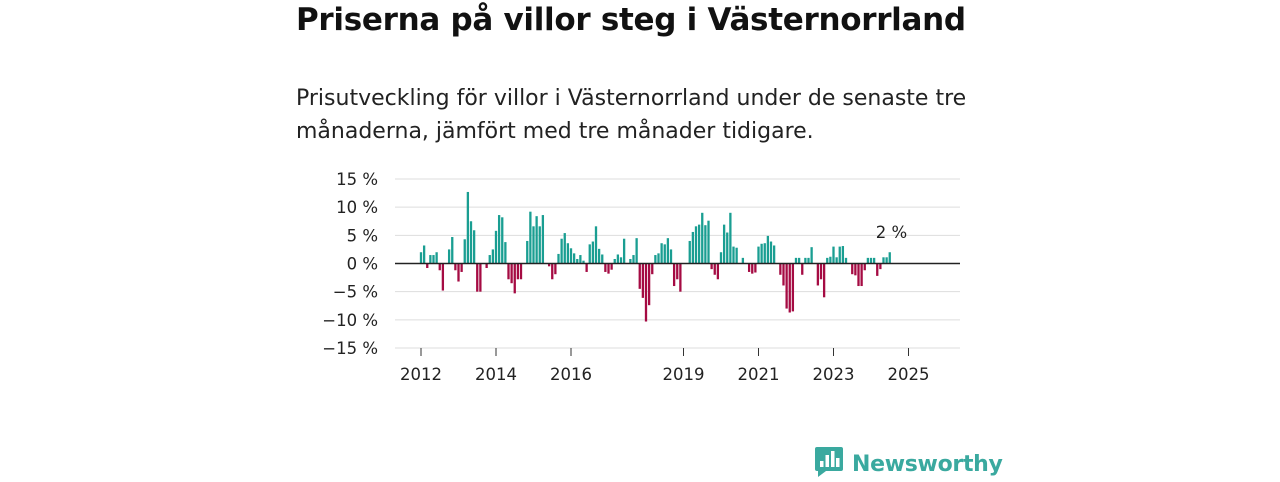  I want to click on x-tick-label: 2012, so click(421, 374).